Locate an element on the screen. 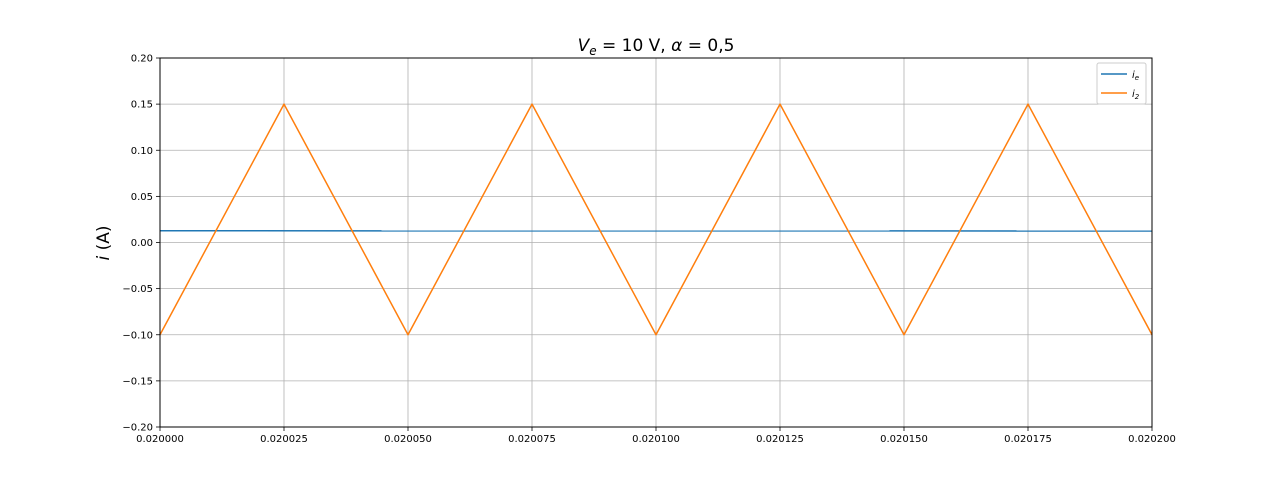  y-tick-label: −0.20 is located at coordinates (137, 428).